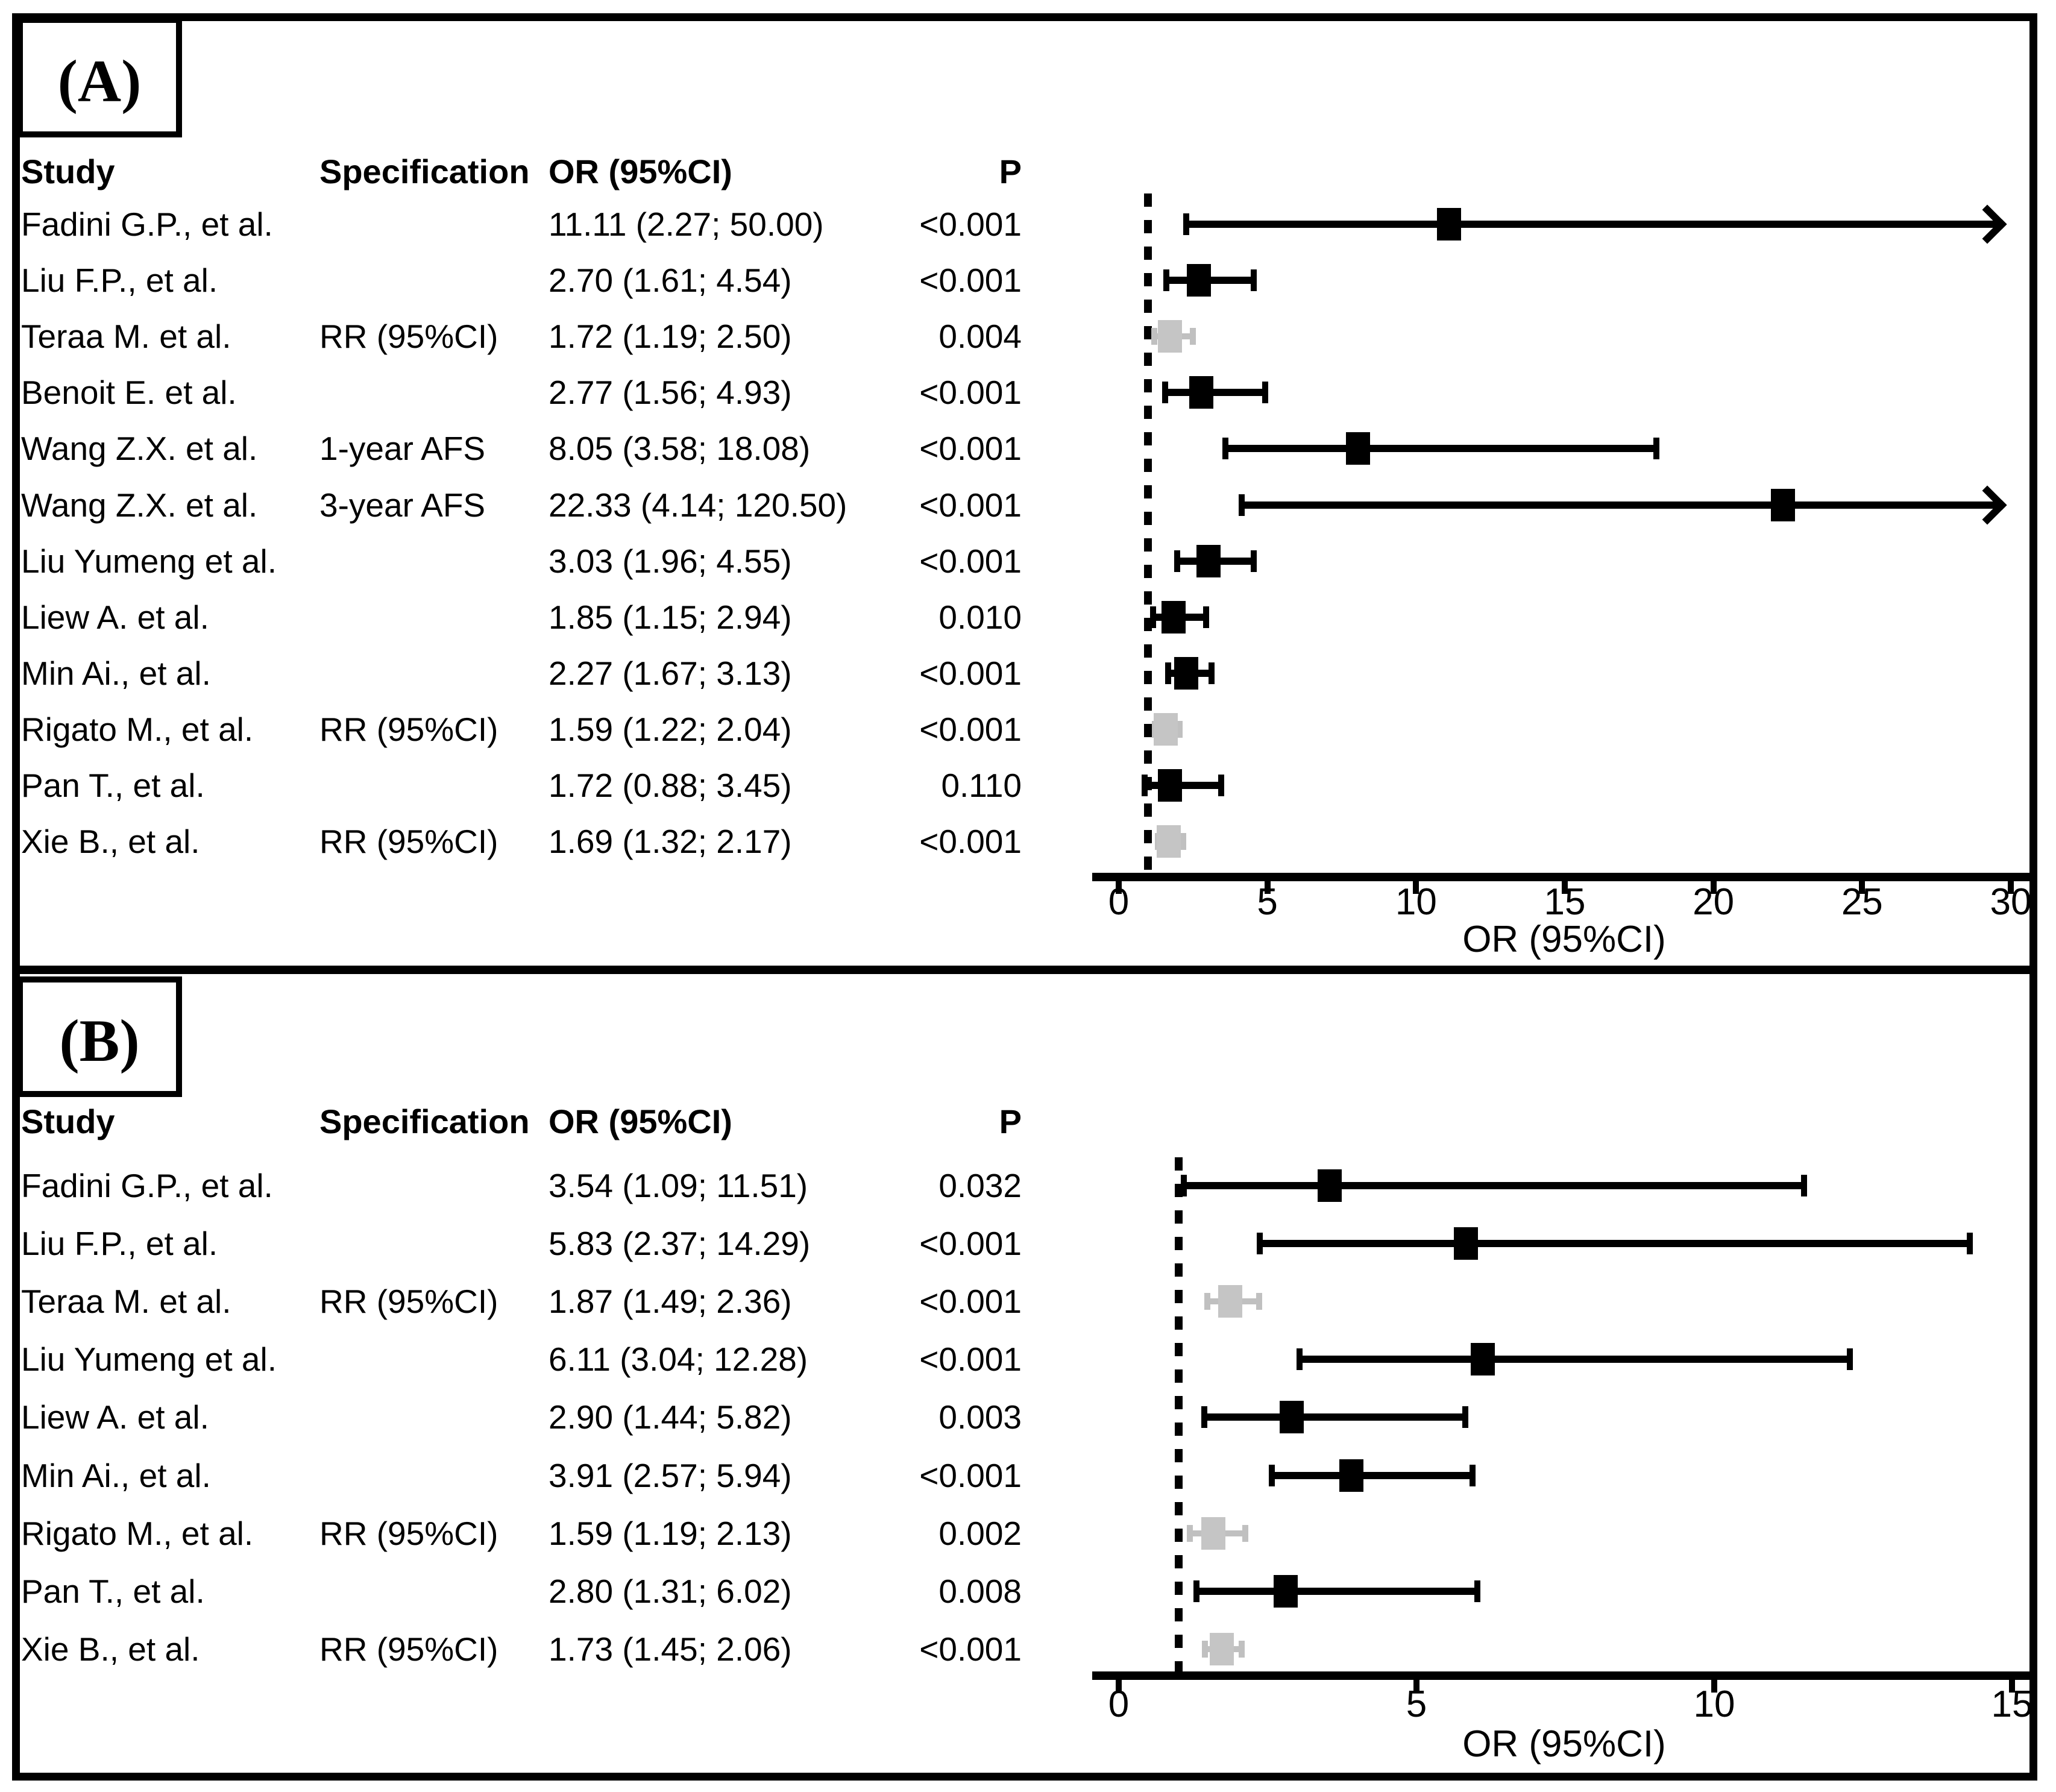 This screenshot has height=1792, width=2056. What do you see at coordinates (1565, 902) in the screenshot?
I see `axis-tick-label: 15` at bounding box center [1565, 902].